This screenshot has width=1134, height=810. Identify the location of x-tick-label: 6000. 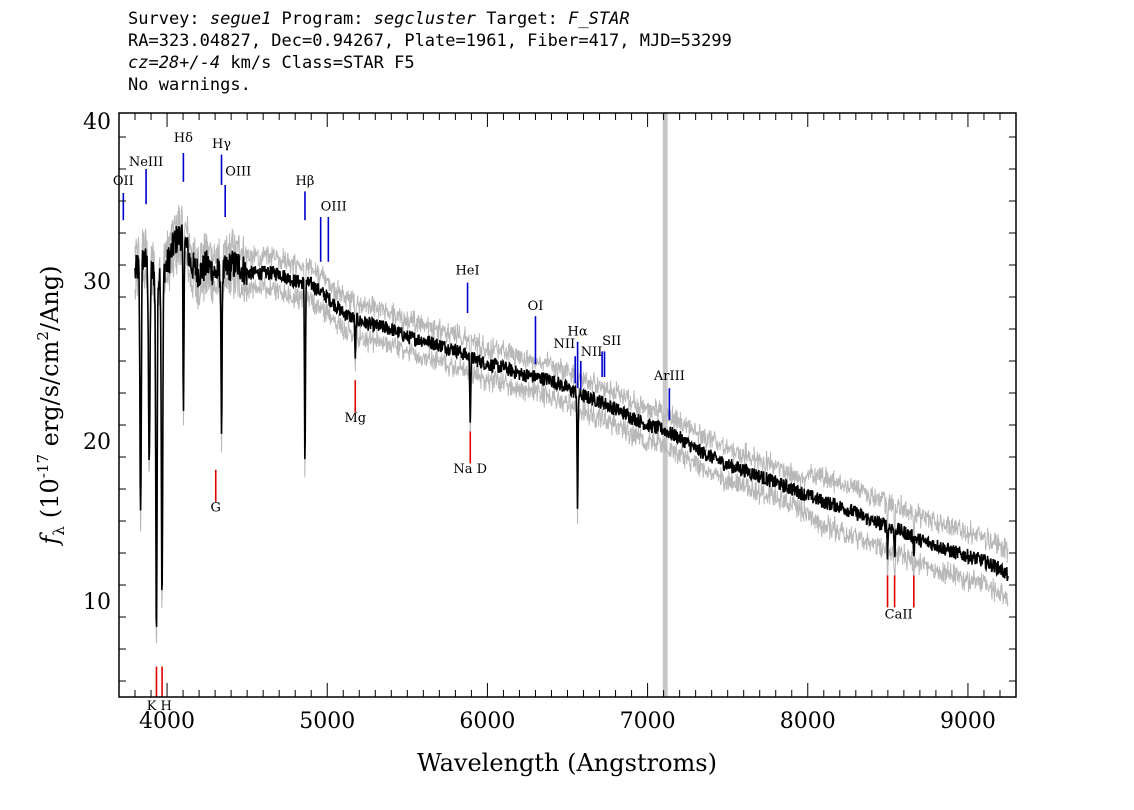
(487, 721).